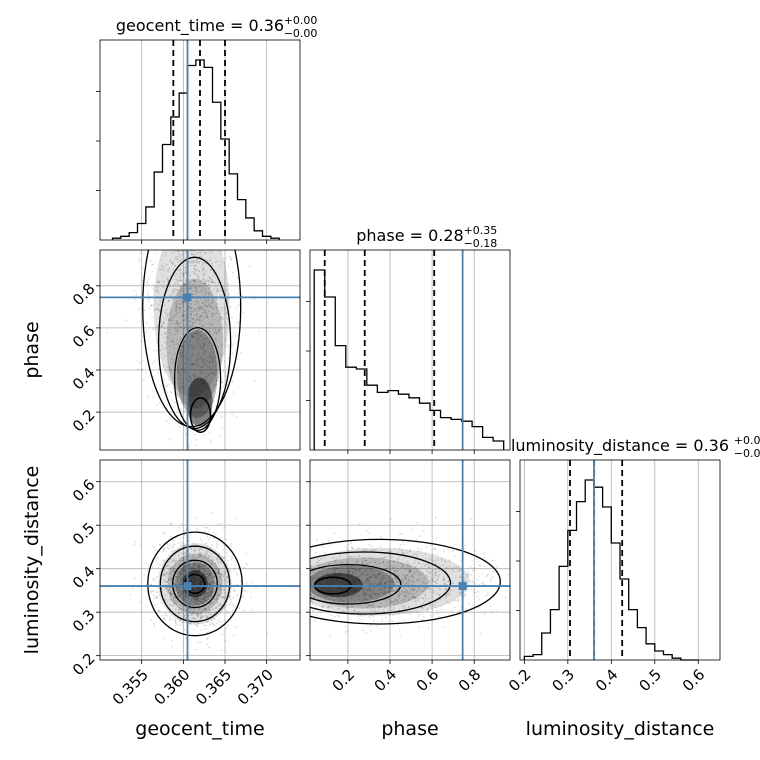 Image resolution: width=760 pixels, height=760 pixels. Describe the element at coordinates (694, 681) in the screenshot. I see `x-tick-label: 0.6` at that location.